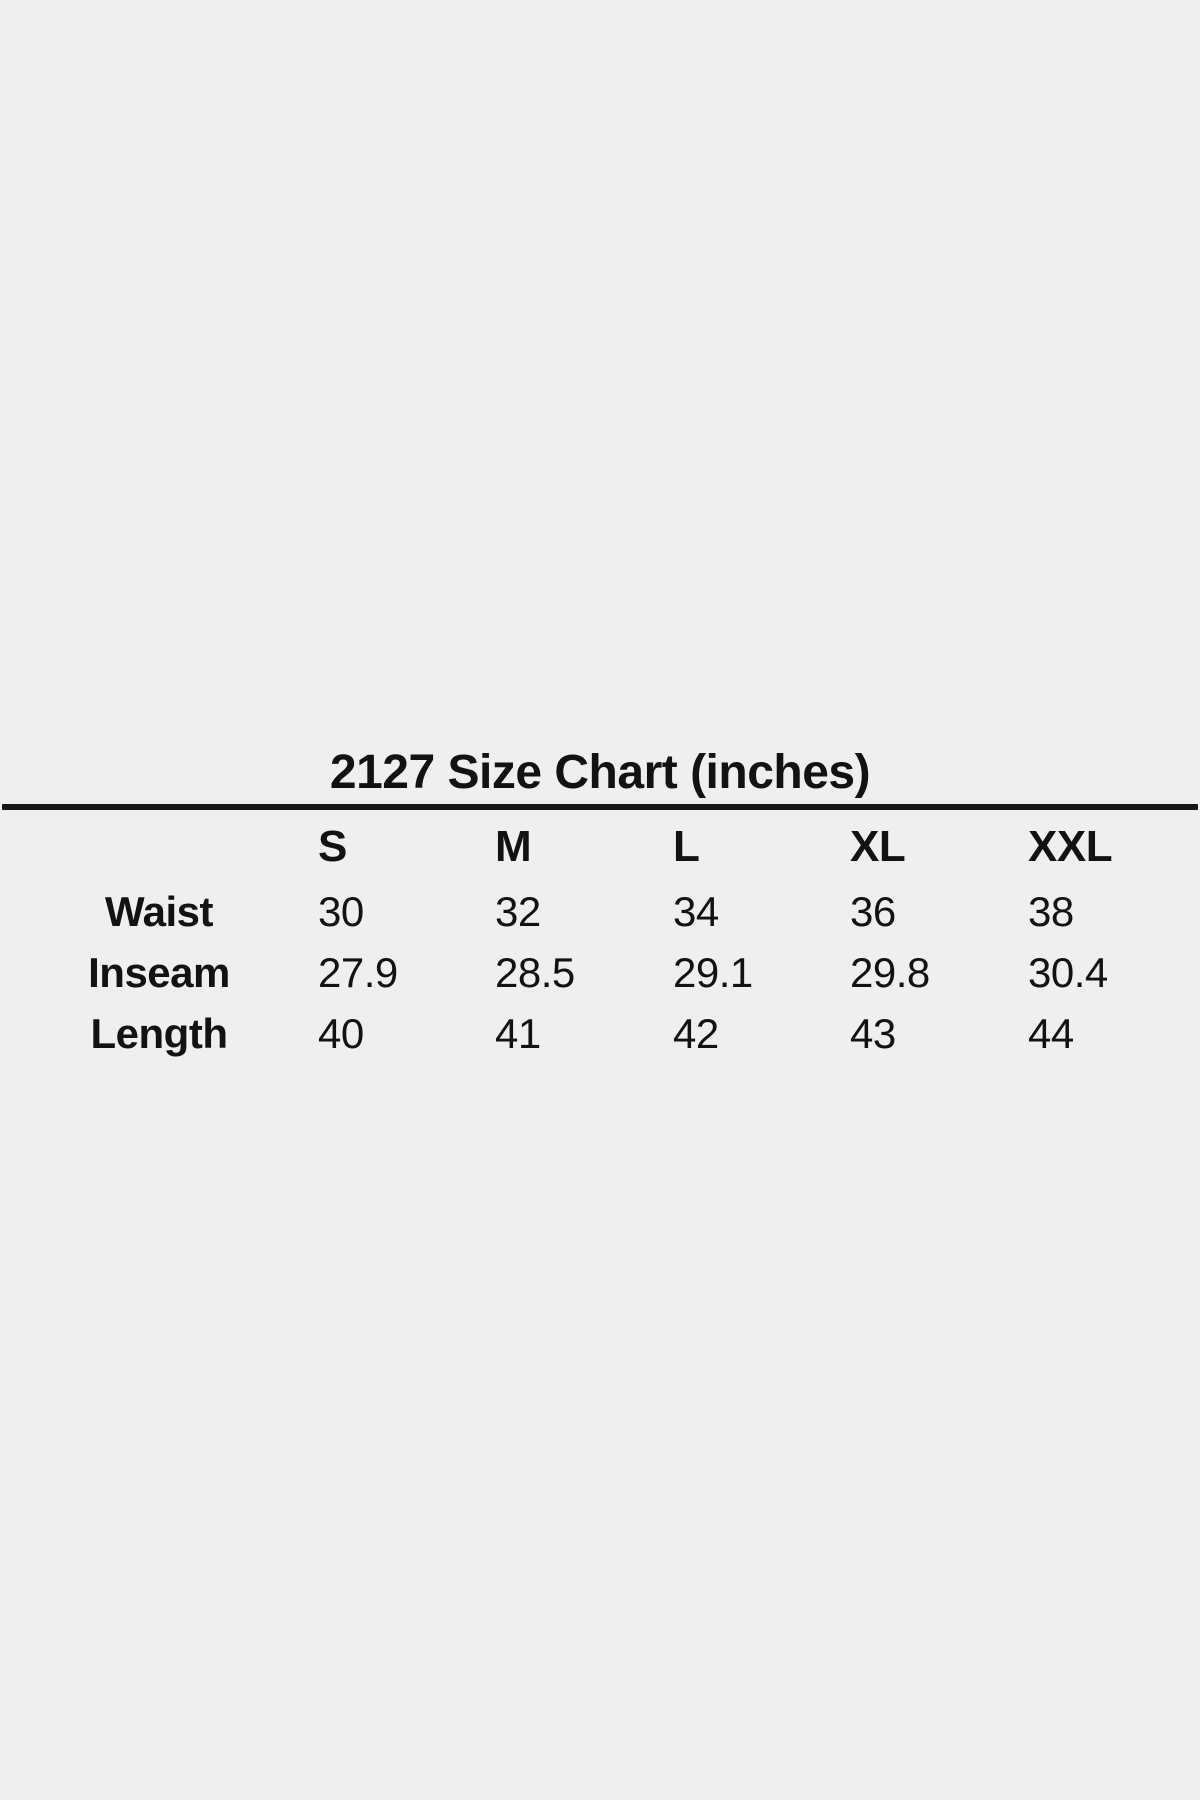 Image resolution: width=1200 pixels, height=1800 pixels. What do you see at coordinates (518, 1033) in the screenshot?
I see `length-value-m: 41` at bounding box center [518, 1033].